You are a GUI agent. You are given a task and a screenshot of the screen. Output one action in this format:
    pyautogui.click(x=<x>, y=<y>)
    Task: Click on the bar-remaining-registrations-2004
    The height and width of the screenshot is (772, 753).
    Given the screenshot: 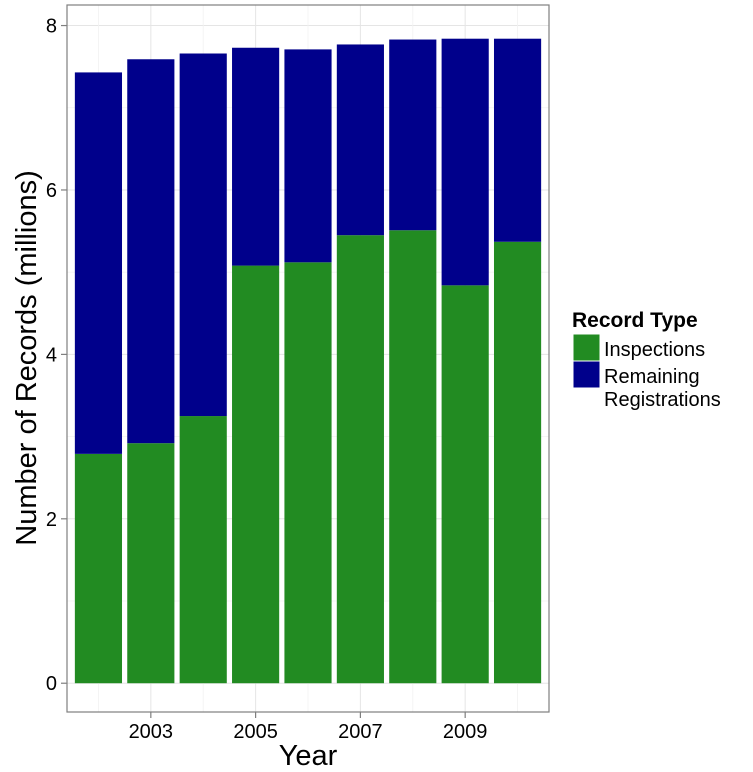 What is the action you would take?
    pyautogui.click(x=203, y=235)
    